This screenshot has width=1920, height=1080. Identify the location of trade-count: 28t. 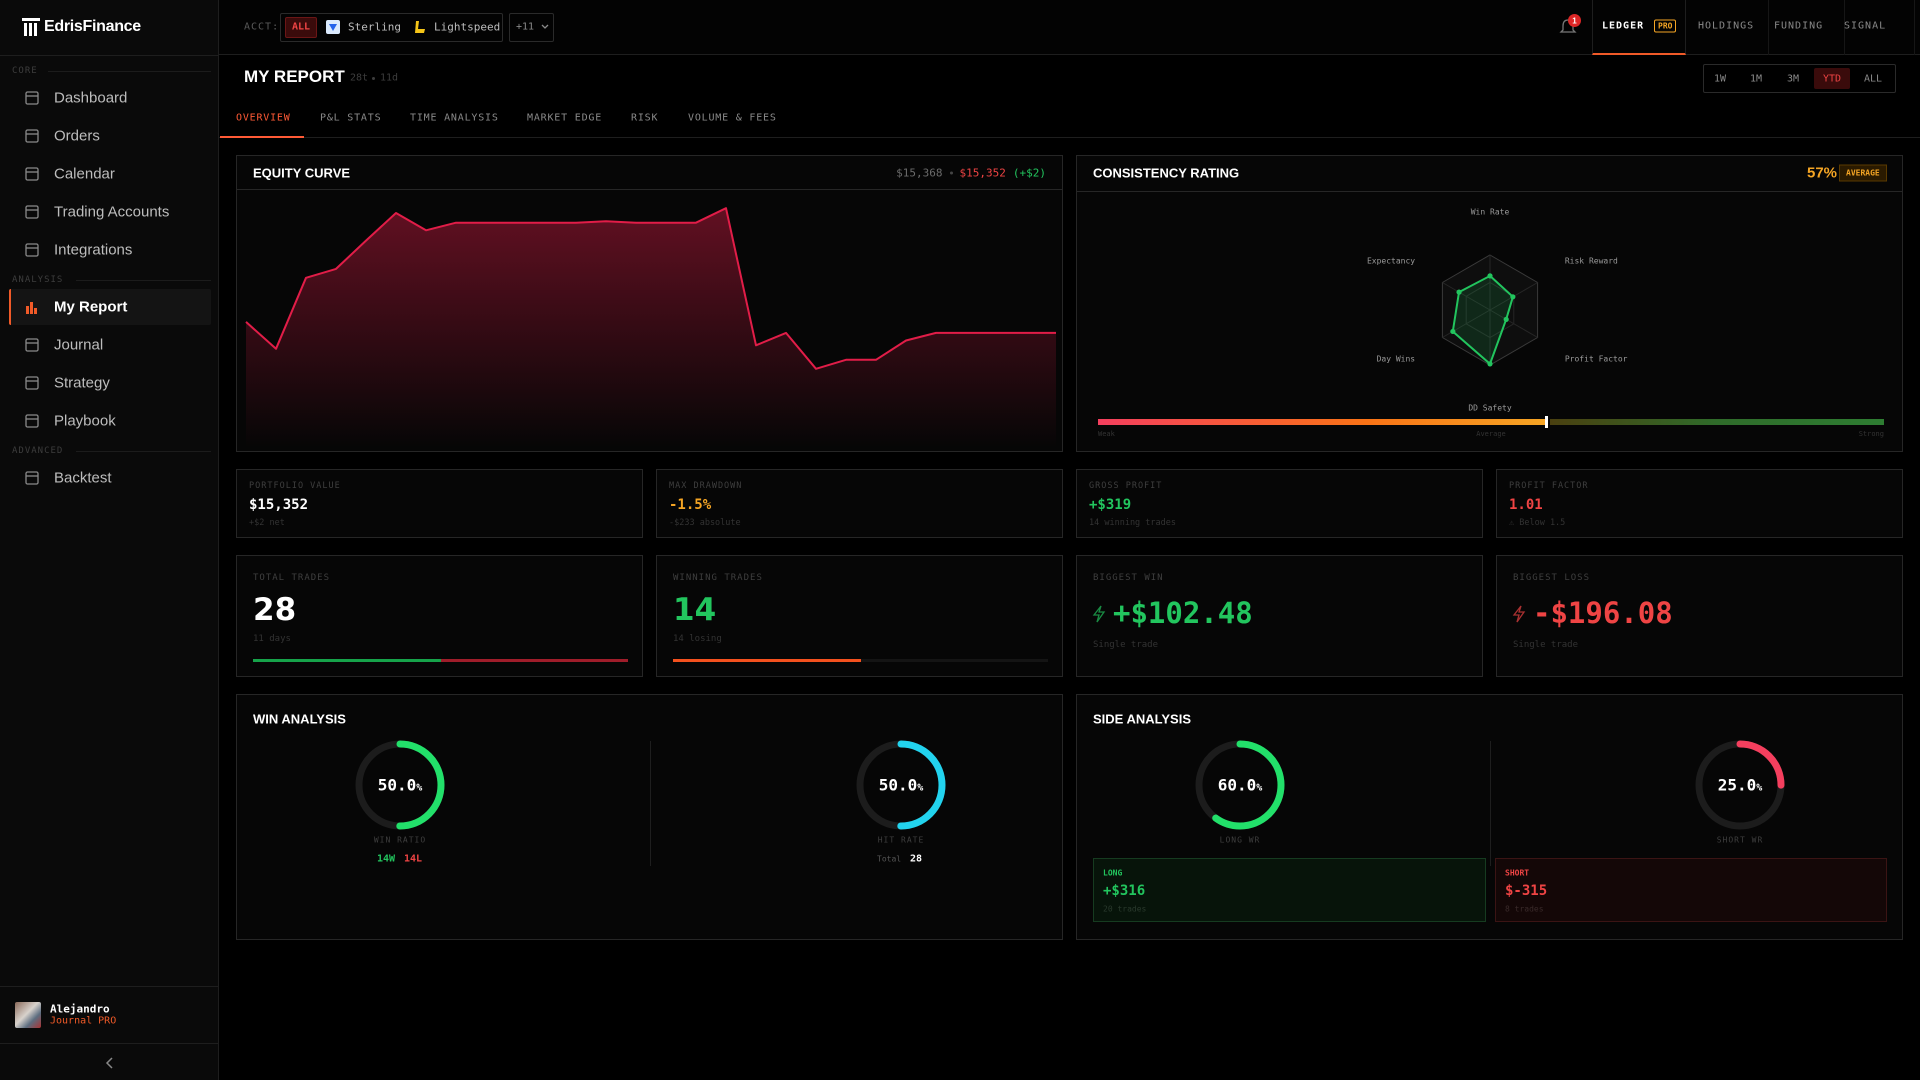
(359, 78).